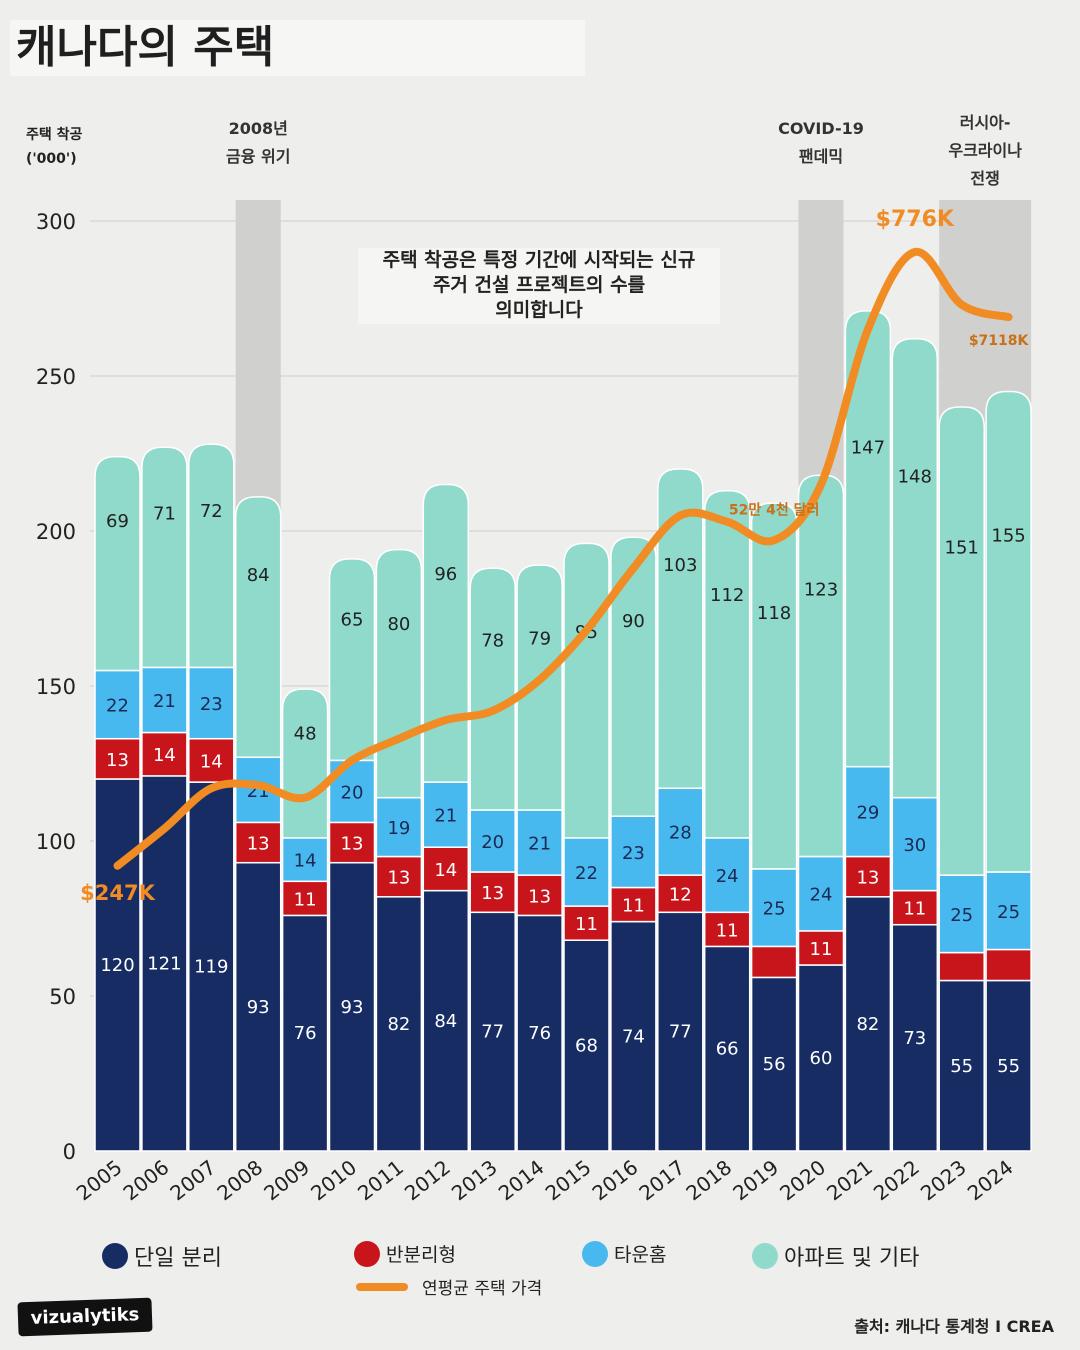 The width and height of the screenshot is (1080, 1350). Describe the element at coordinates (56, 377) in the screenshot. I see `y-tick-250: 250` at that location.